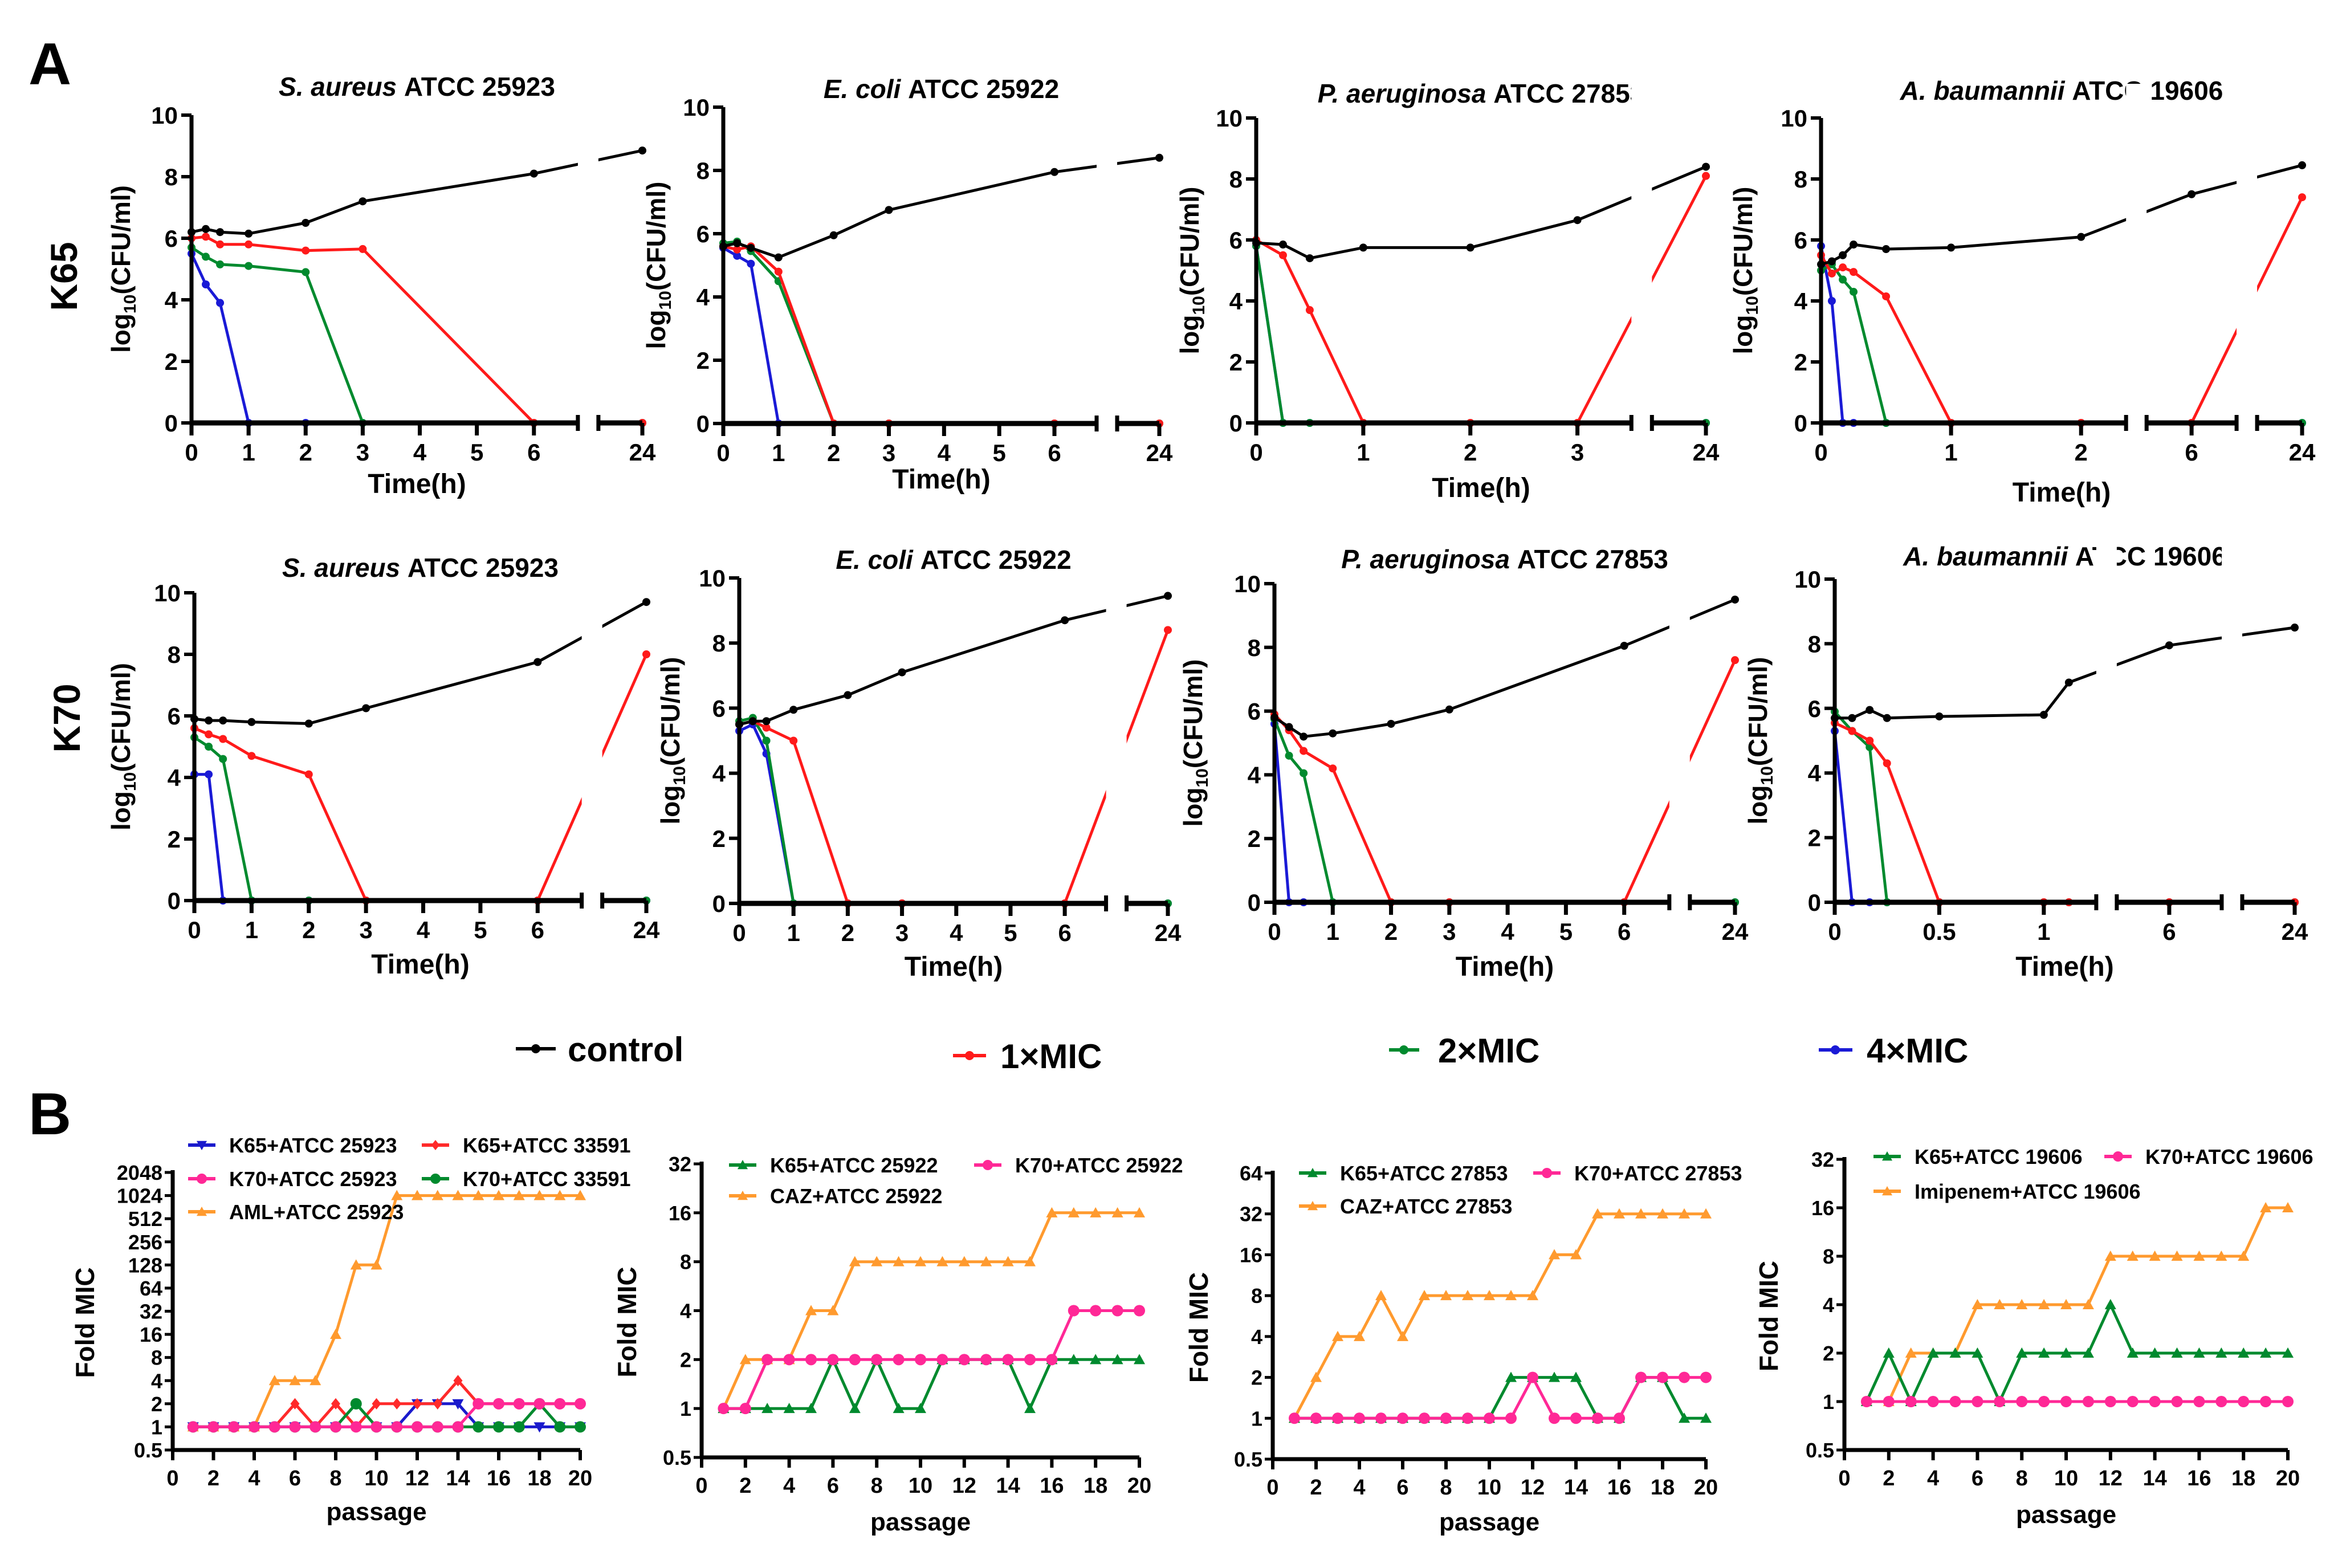 The image size is (2342, 1568). What do you see at coordinates (1095, 1486) in the screenshot?
I see `x-tick-label: 18` at bounding box center [1095, 1486].